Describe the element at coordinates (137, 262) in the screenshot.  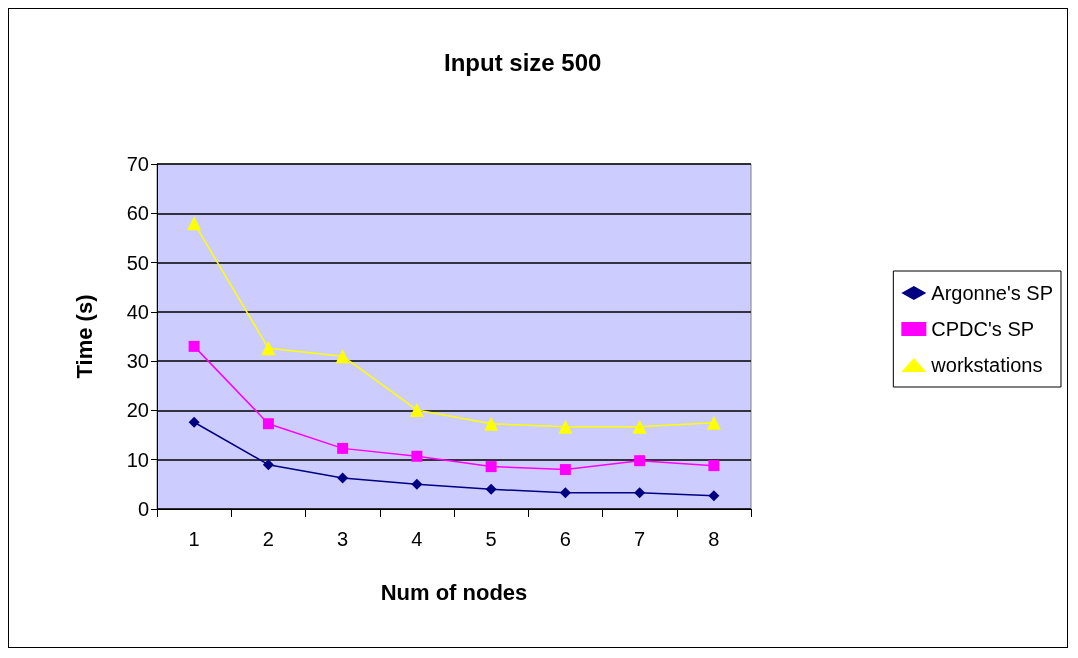
I see `y-tick-label: 50` at that location.